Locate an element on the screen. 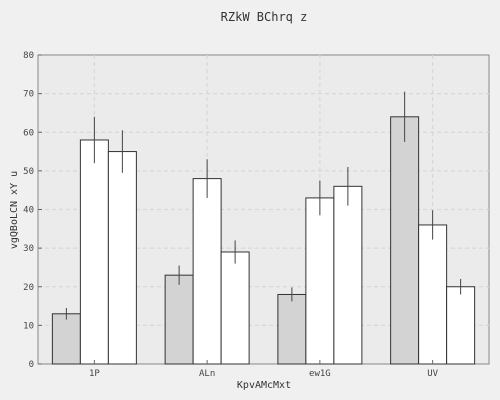  y-axis-label: vgQBoLCN xY u is located at coordinates (14, 210).